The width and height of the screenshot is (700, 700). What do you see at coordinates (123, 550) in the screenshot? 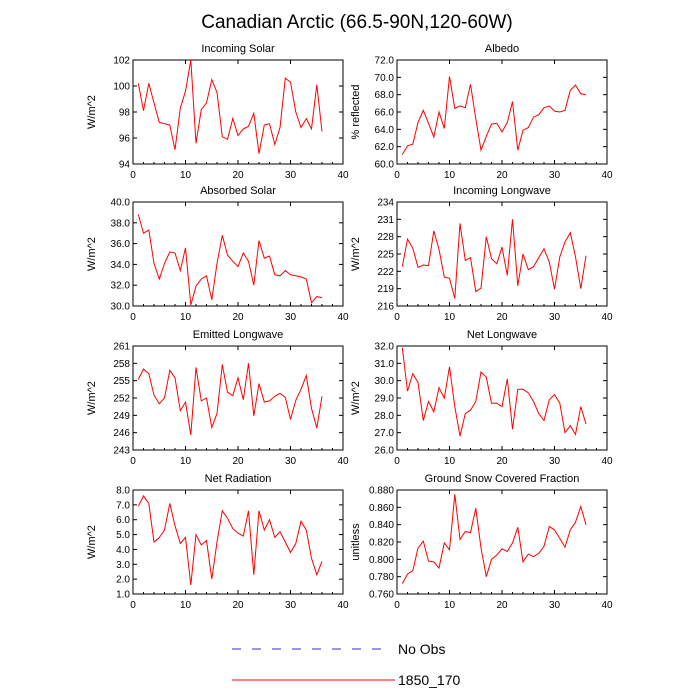
I see `y-tick-label: 4.0` at bounding box center [123, 550].